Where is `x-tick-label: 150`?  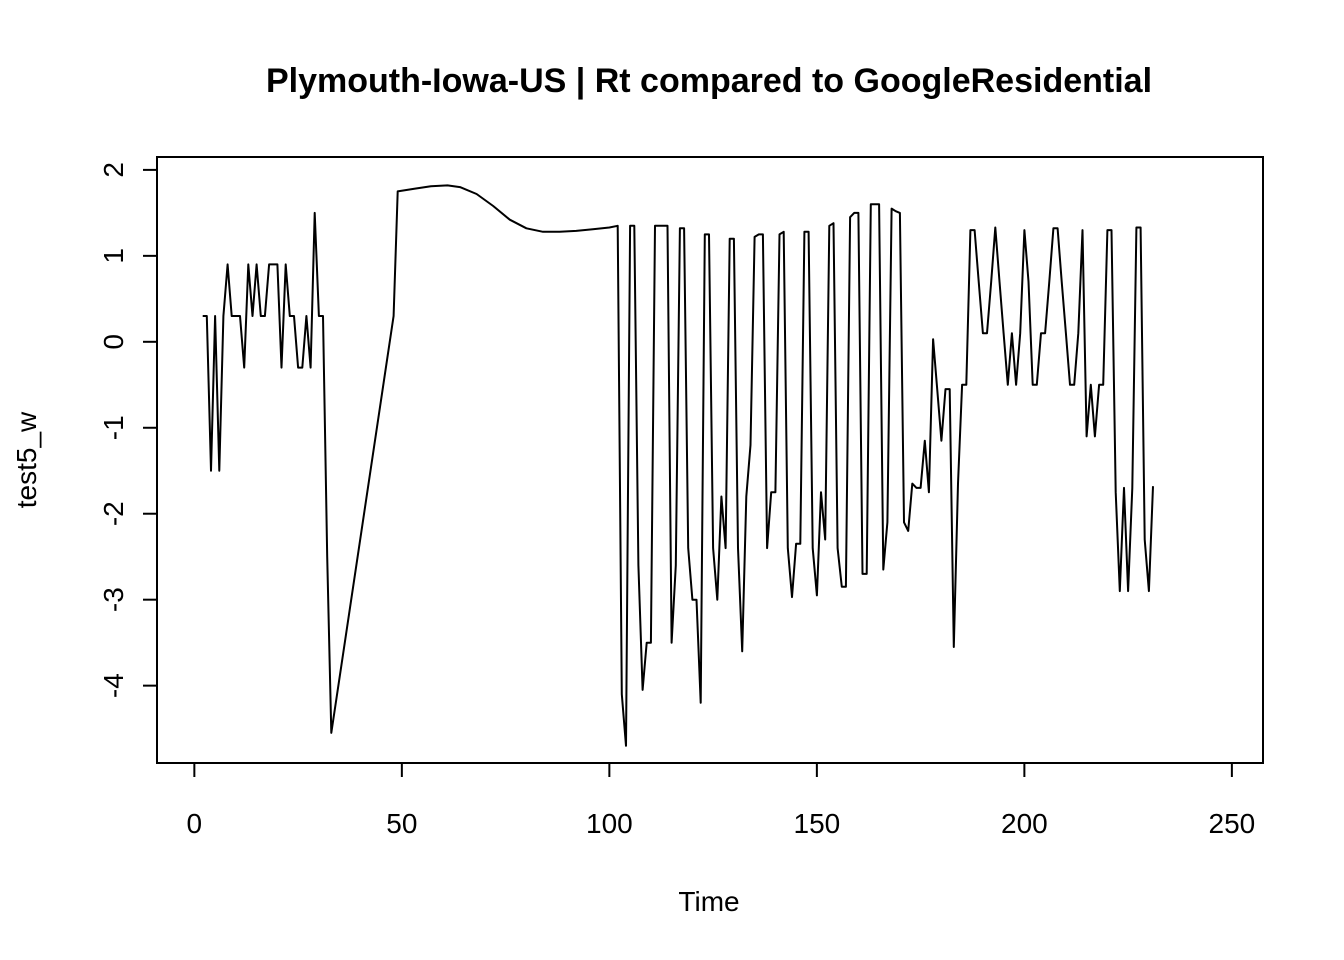
x-tick-label: 150 is located at coordinates (817, 823).